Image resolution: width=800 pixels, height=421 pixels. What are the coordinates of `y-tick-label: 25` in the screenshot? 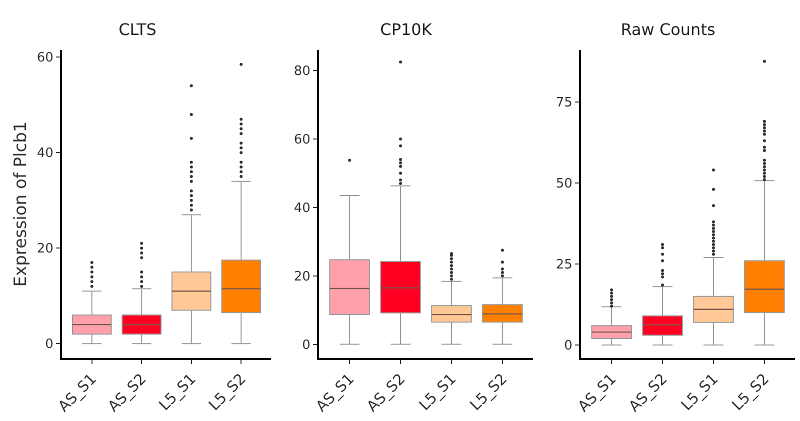 It's located at (564, 265).